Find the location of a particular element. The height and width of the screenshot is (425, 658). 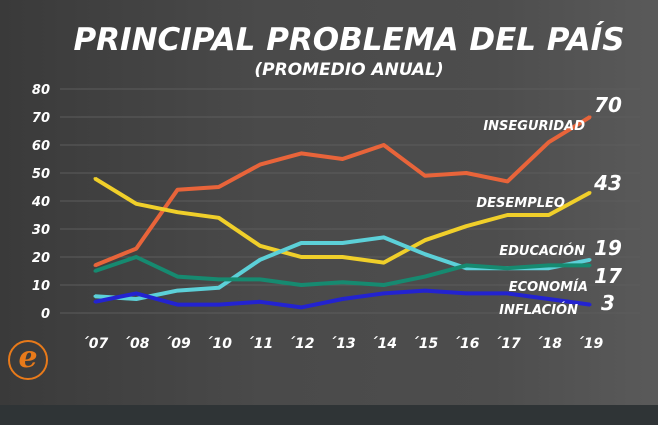

x-tick-label: ´14 is located at coordinates (384, 344).